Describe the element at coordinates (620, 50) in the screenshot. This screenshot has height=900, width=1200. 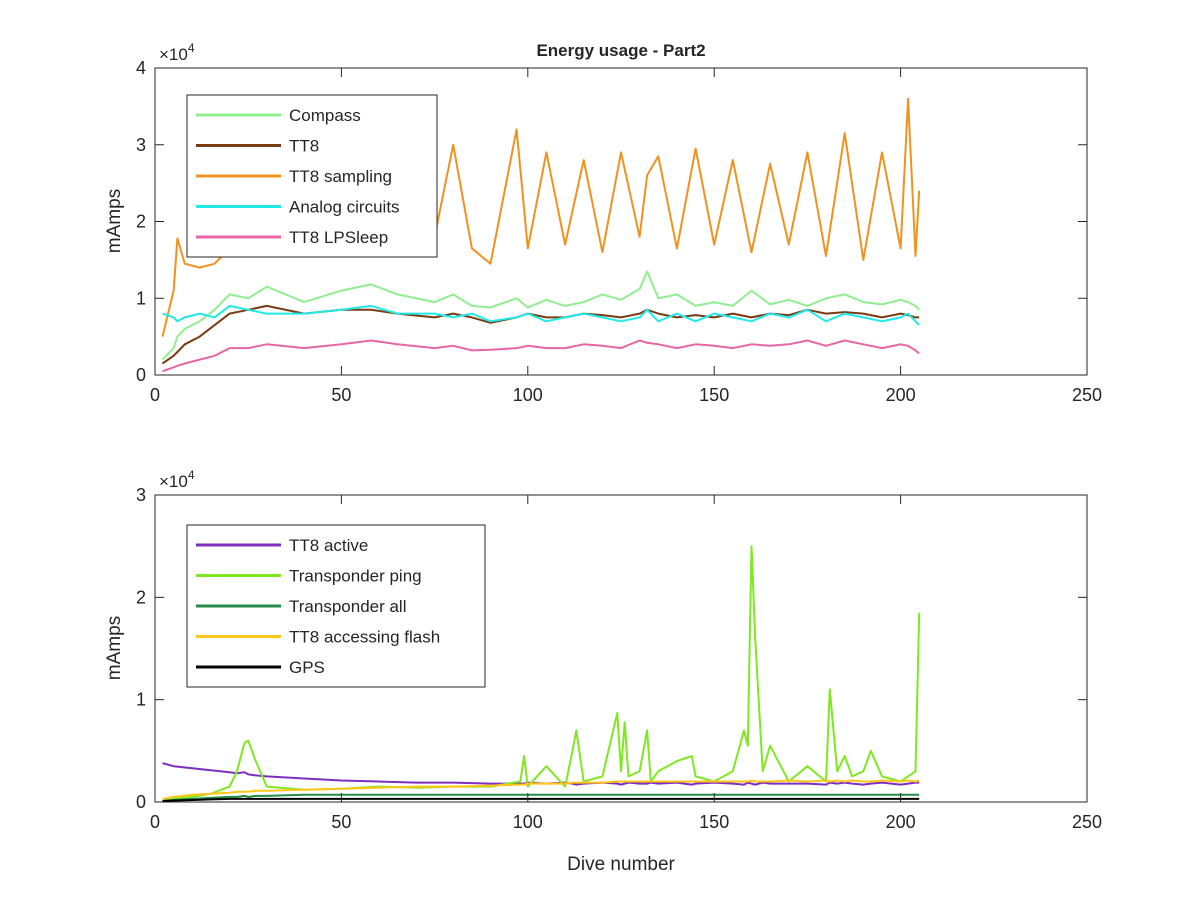
I see `top-chart-title: Energy usage - Part2` at that location.